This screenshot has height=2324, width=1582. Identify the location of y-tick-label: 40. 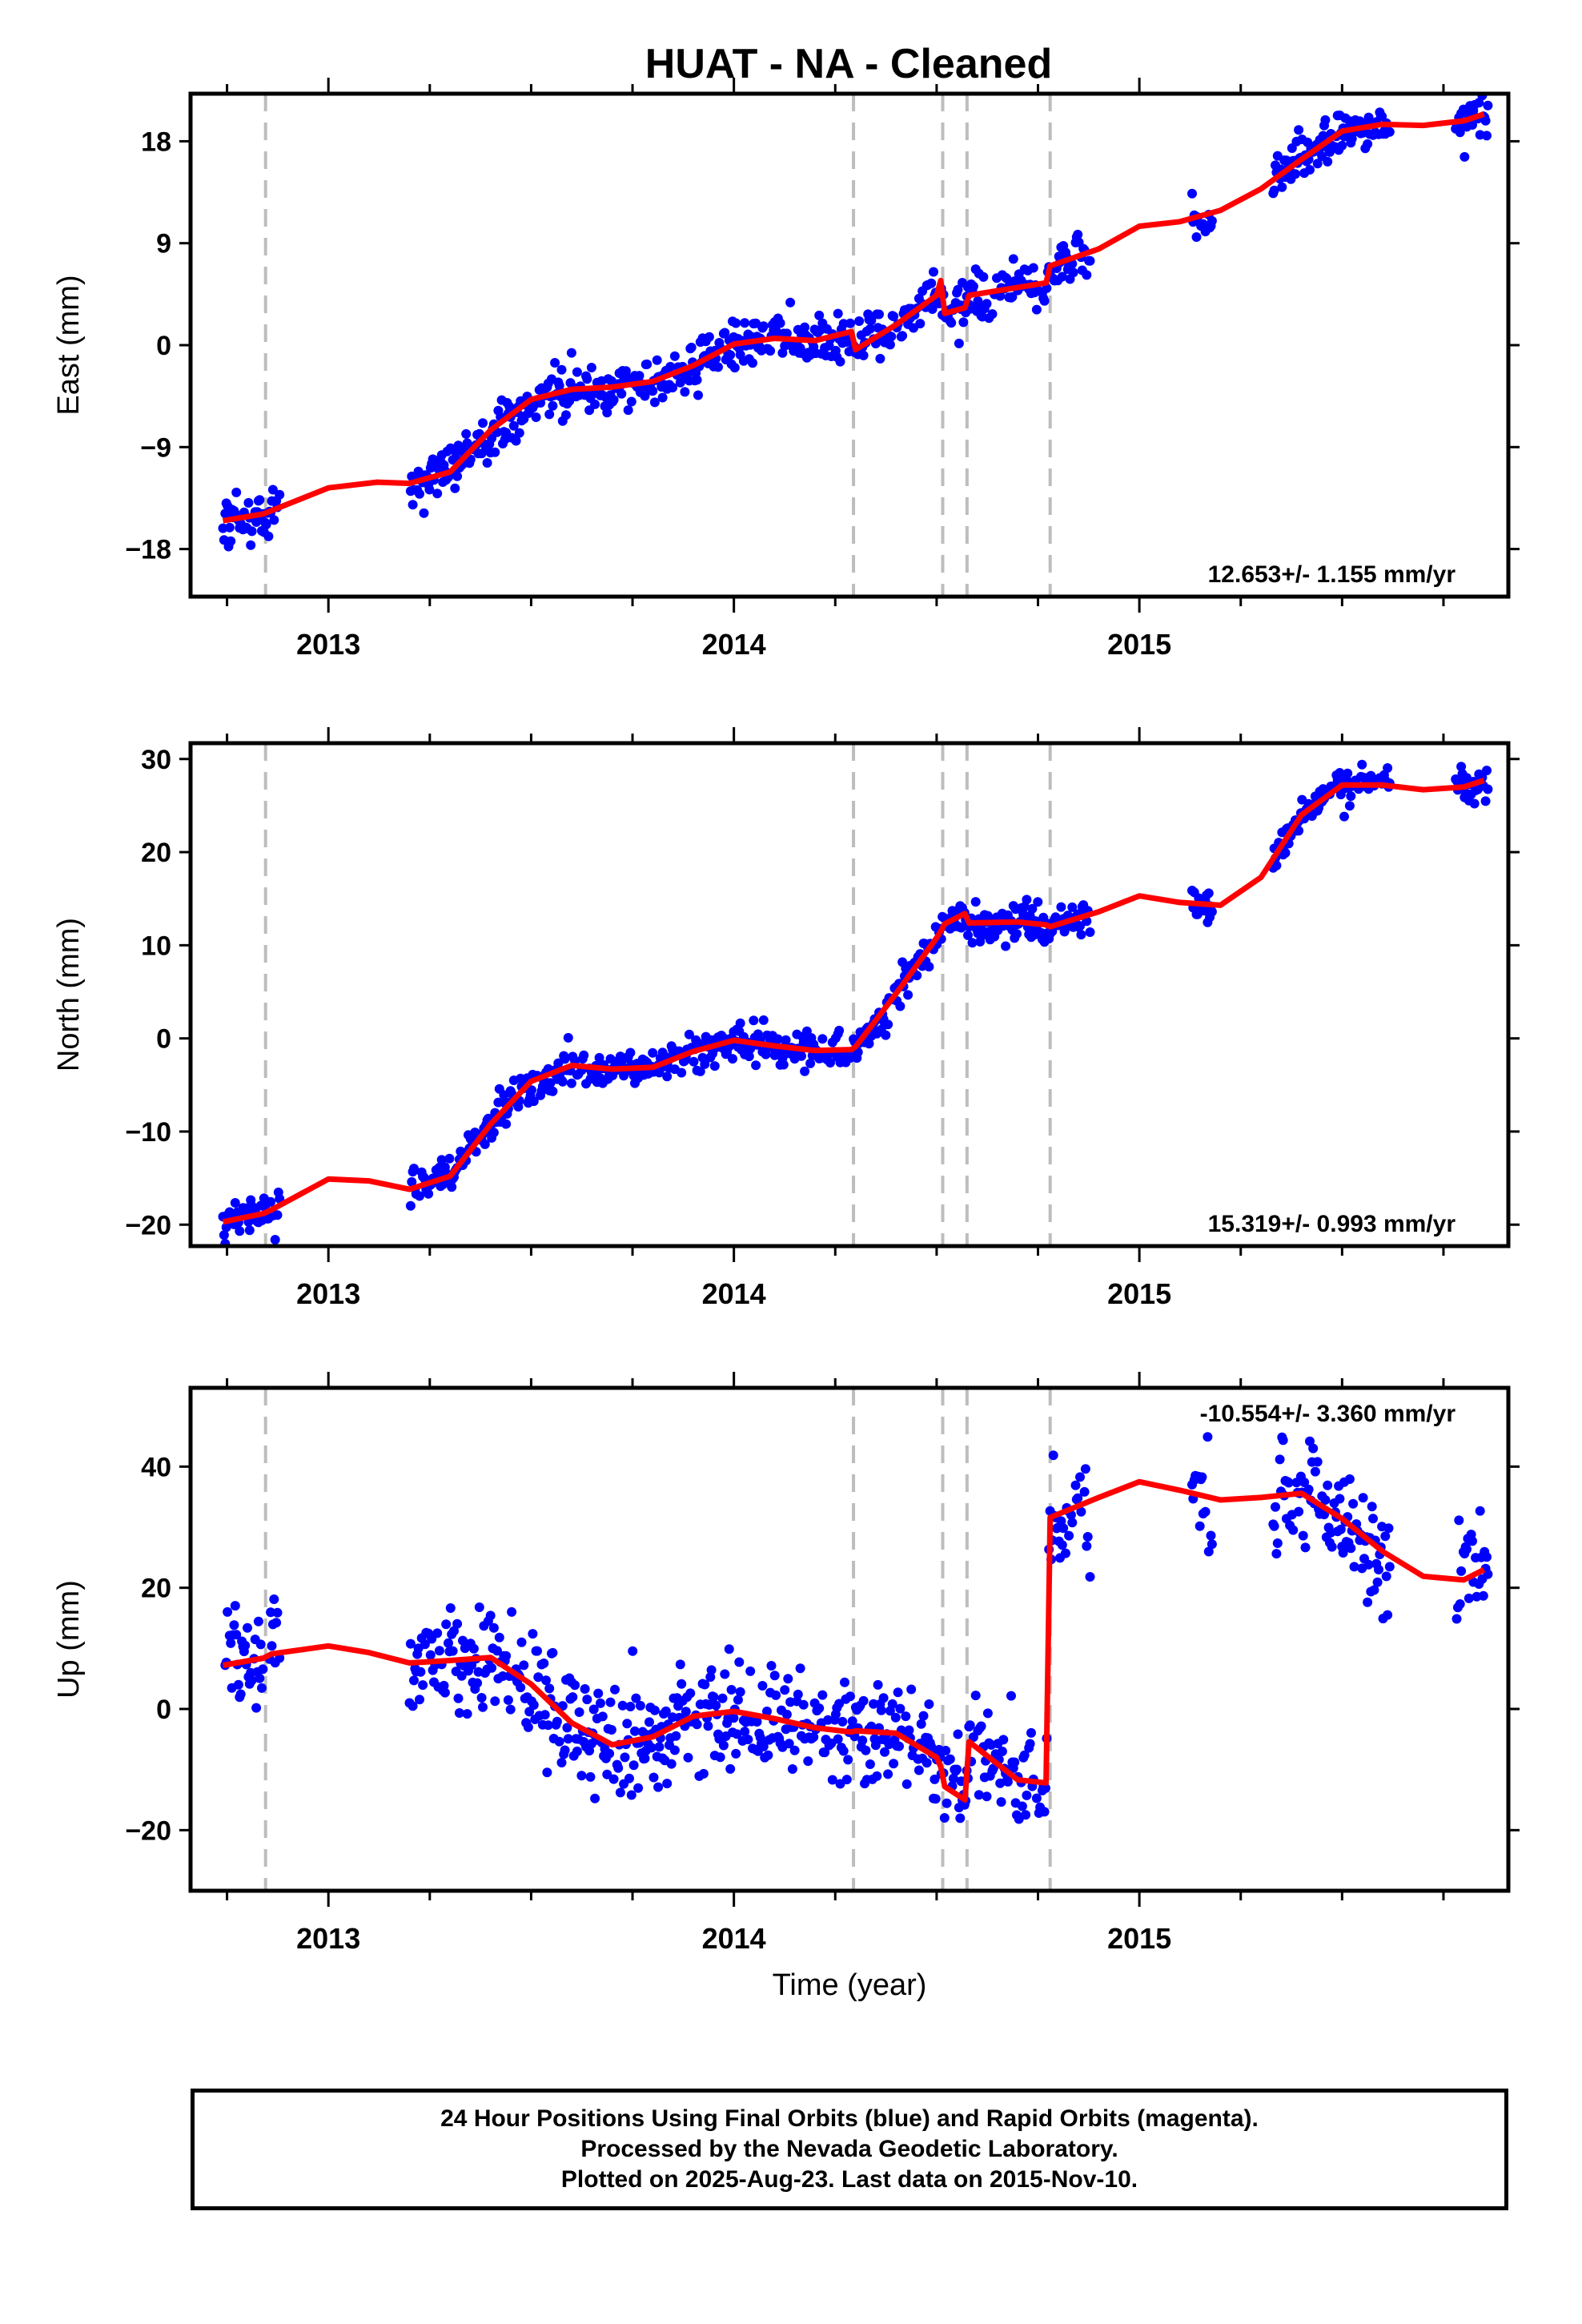
(156, 1467).